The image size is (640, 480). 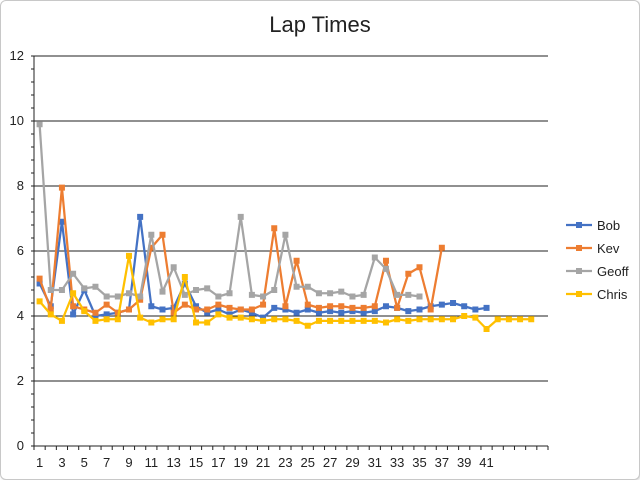 What do you see at coordinates (285, 462) in the screenshot?
I see `x-tick-label: 23` at bounding box center [285, 462].